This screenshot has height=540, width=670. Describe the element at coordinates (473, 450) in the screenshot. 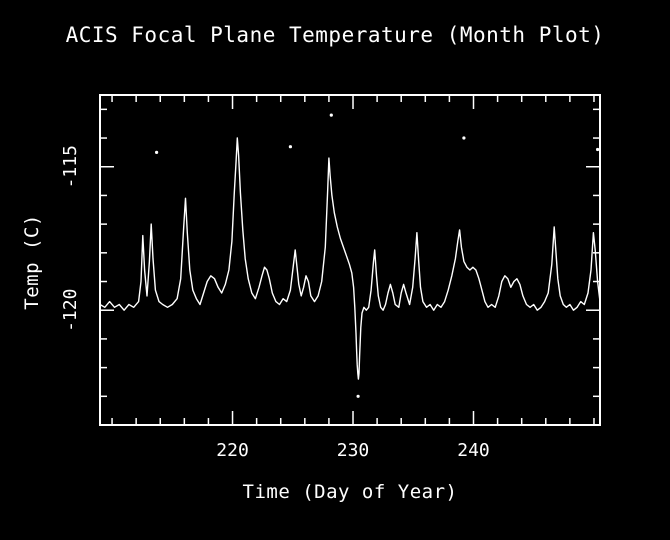

I see `x-tick-label: 240` at that location.